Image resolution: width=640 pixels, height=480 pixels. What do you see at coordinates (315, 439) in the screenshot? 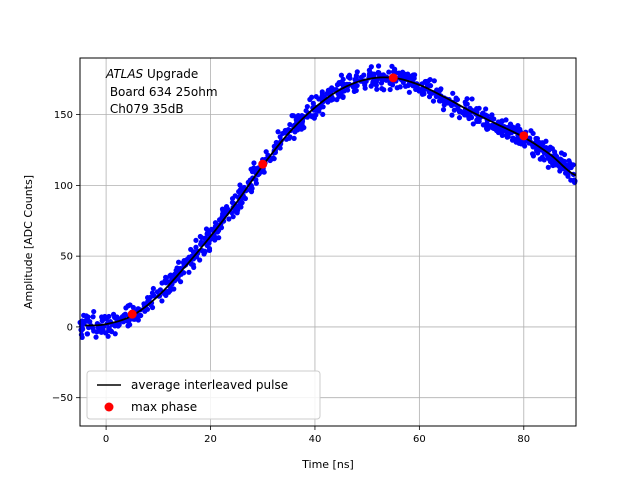
I see `x-tick-label: 40` at bounding box center [315, 439].